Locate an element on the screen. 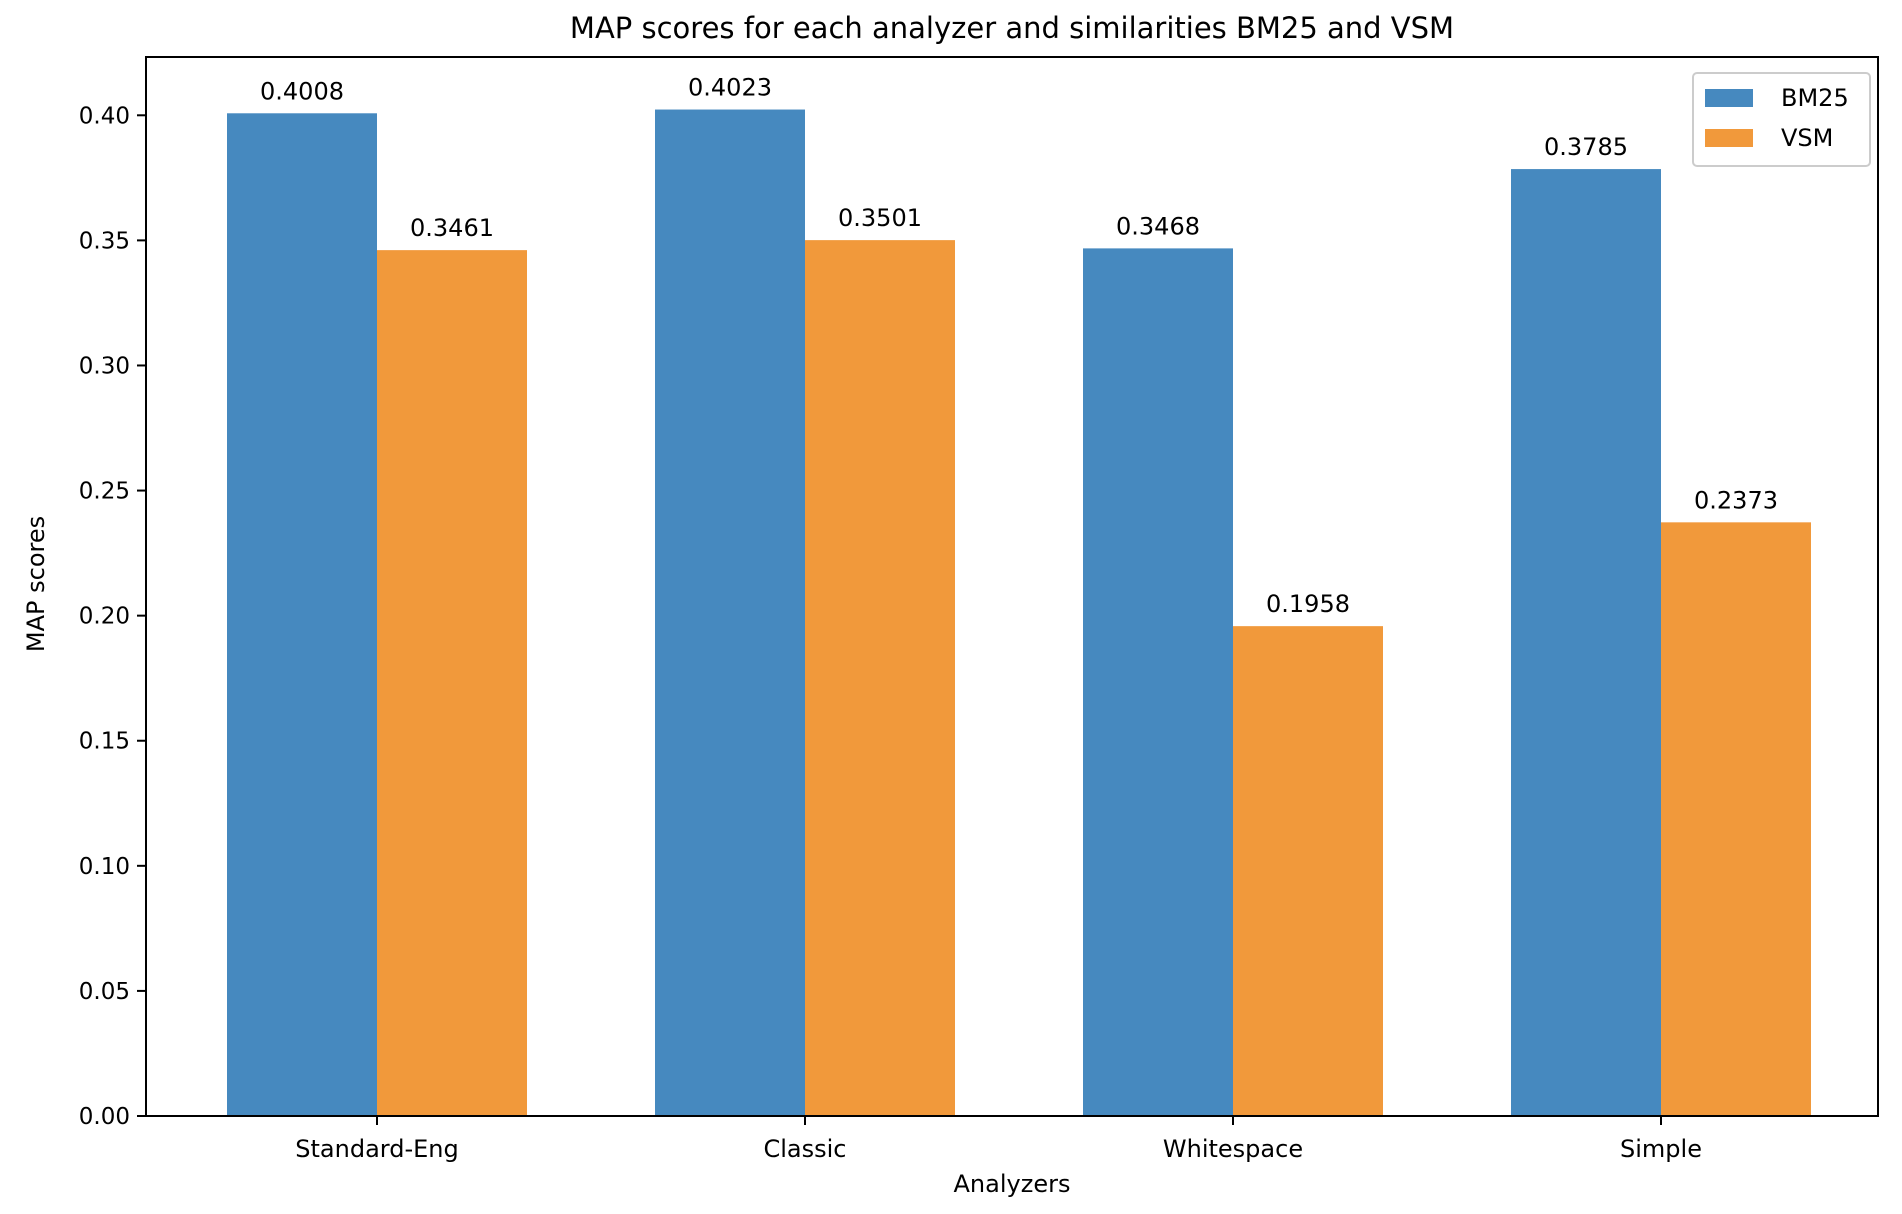 This screenshot has height=1214, width=1902. y-tick-label: 0.05 is located at coordinates (104, 992).